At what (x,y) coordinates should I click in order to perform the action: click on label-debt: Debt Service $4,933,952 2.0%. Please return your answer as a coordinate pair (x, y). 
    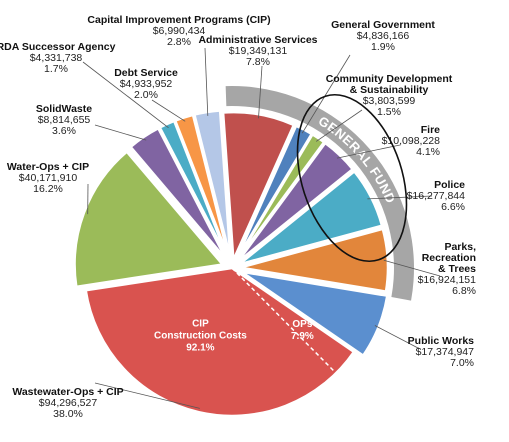
    Looking at the image, I should click on (146, 84).